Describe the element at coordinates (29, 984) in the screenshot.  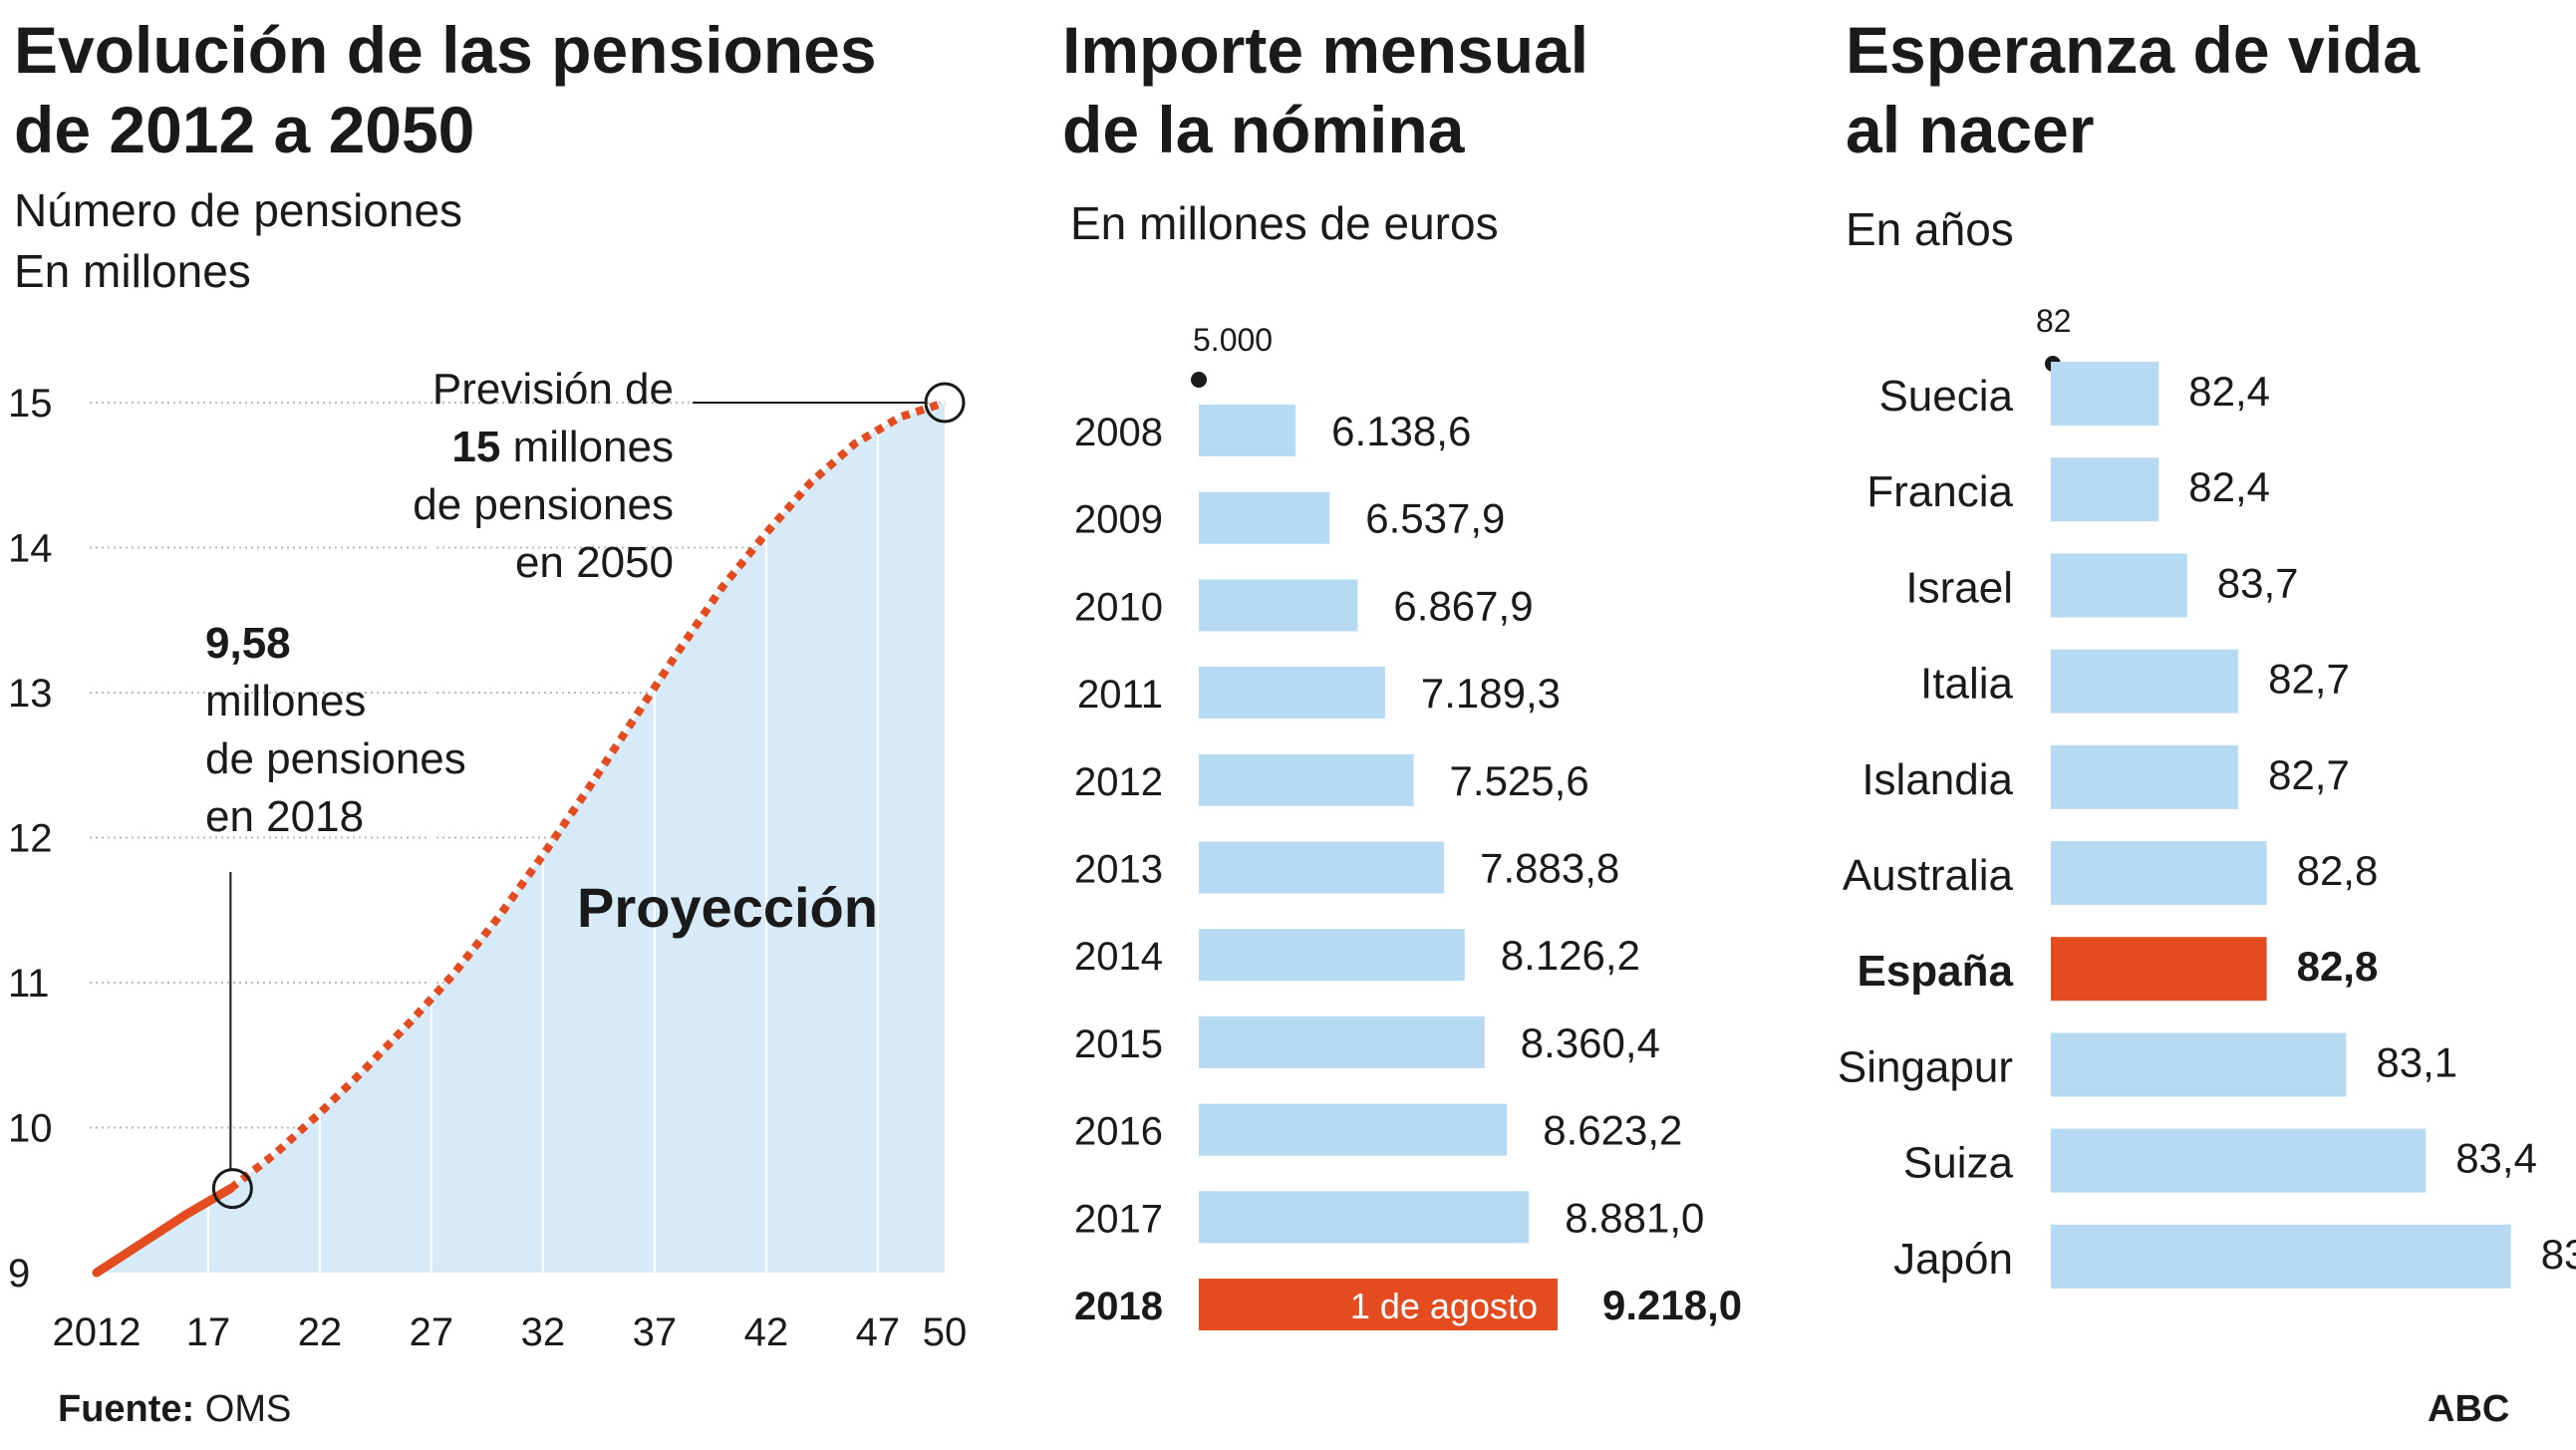
I see `y-tick-label: 11` at that location.